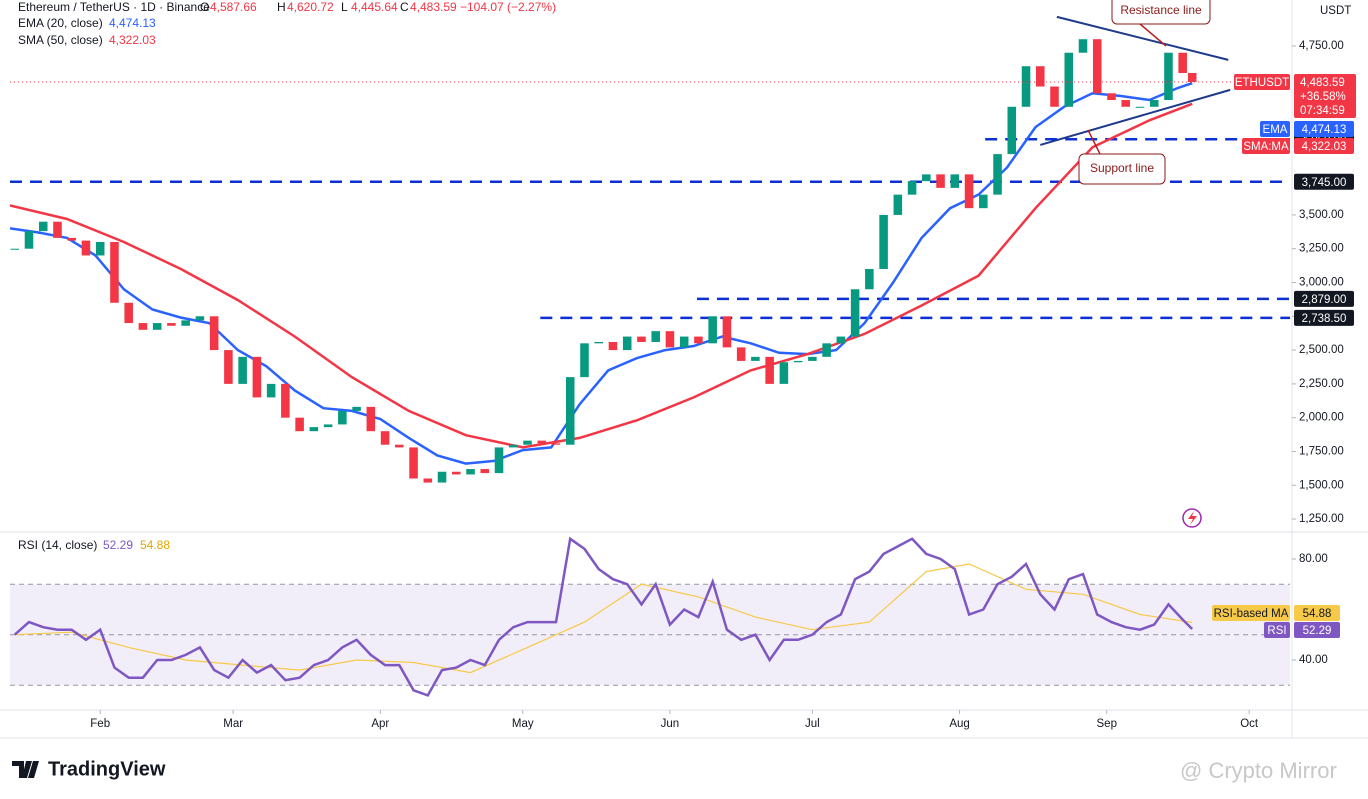 The width and height of the screenshot is (1368, 799). What do you see at coordinates (233, 7) in the screenshot?
I see `ohlc-value: 4,587.66` at bounding box center [233, 7].